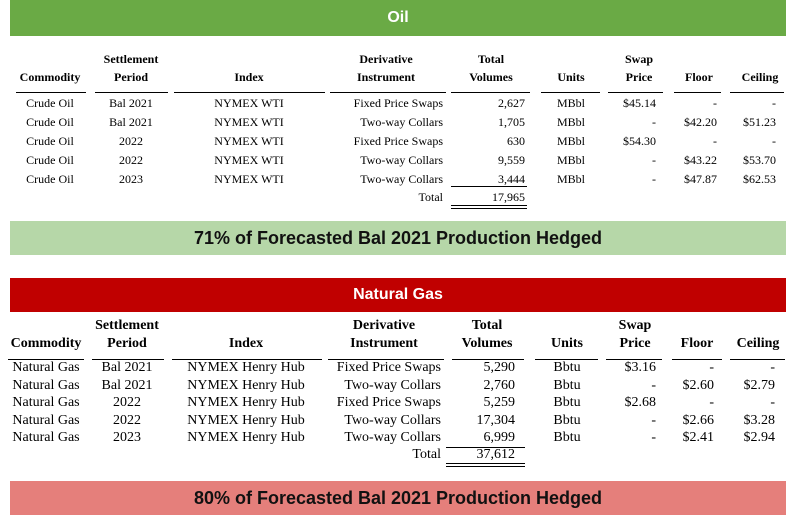  Describe the element at coordinates (511, 103) in the screenshot. I see `oil-cell-volumes: 2,627` at that location.